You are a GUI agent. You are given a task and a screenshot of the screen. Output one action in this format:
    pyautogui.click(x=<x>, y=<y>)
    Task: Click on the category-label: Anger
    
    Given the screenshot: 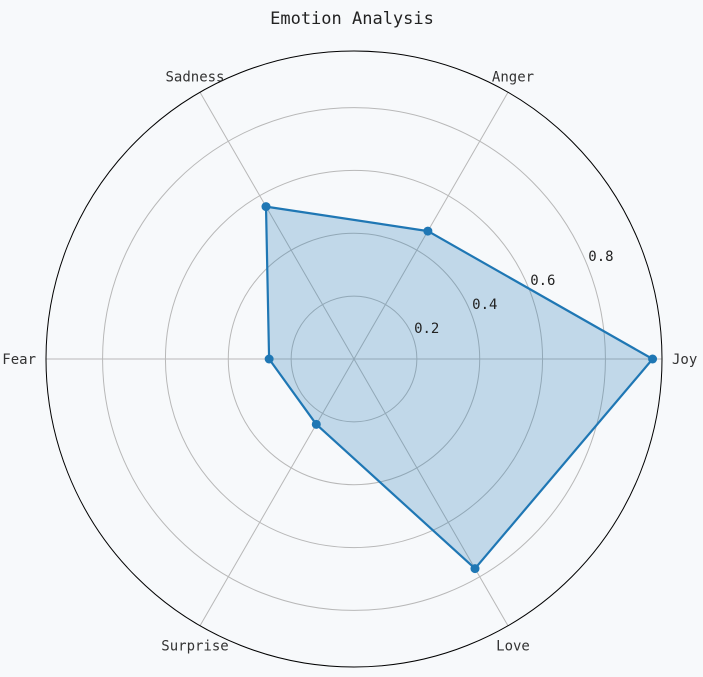 What is the action you would take?
    pyautogui.click(x=513, y=78)
    